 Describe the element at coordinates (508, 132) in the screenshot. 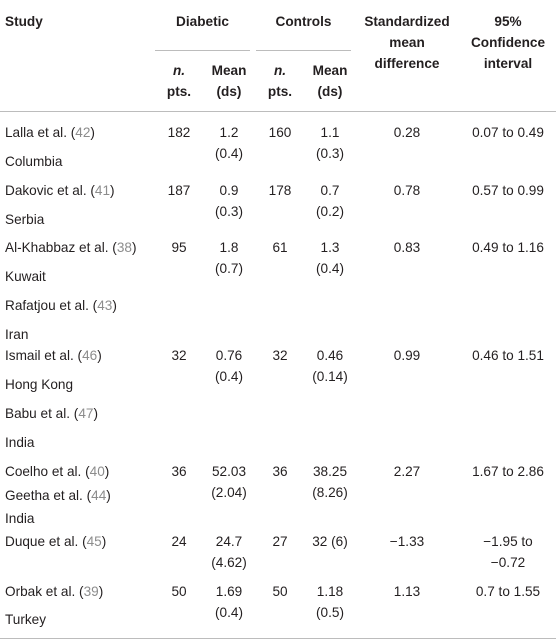

I see `ci-value: 0.07 to 0.49` at that location.